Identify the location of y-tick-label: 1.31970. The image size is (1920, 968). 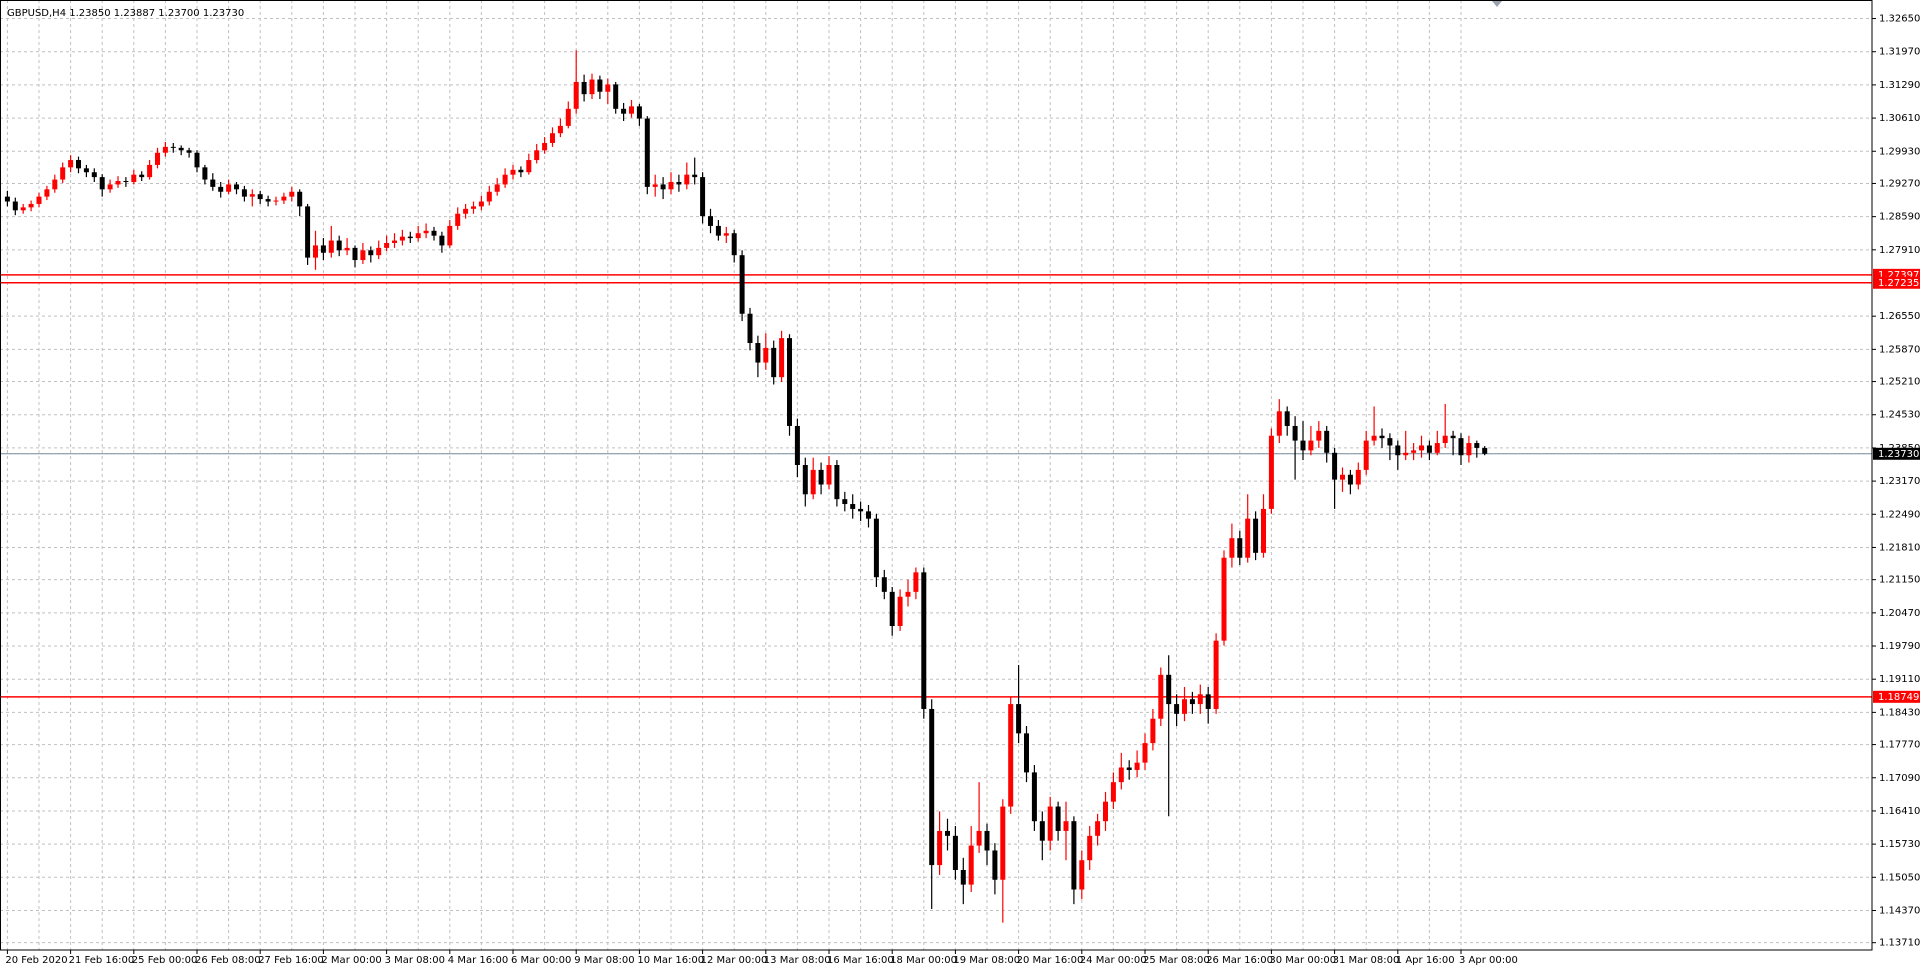
(1899, 52).